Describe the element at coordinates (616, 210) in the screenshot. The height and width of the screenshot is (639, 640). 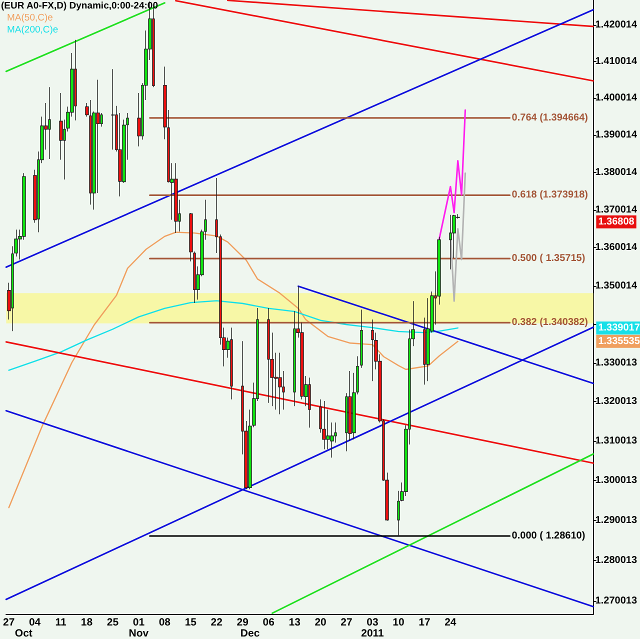
I see `y-tick-label: 1.370014` at that location.